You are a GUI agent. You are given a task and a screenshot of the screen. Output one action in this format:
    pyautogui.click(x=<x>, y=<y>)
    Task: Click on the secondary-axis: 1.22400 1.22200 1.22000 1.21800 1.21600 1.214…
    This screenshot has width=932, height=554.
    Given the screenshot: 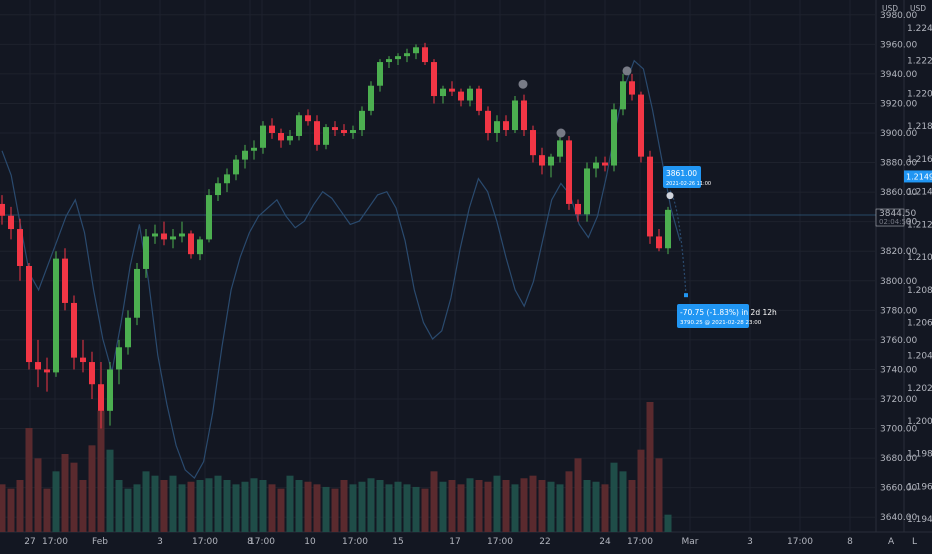 What is the action you would take?
    pyautogui.click(x=919, y=264)
    